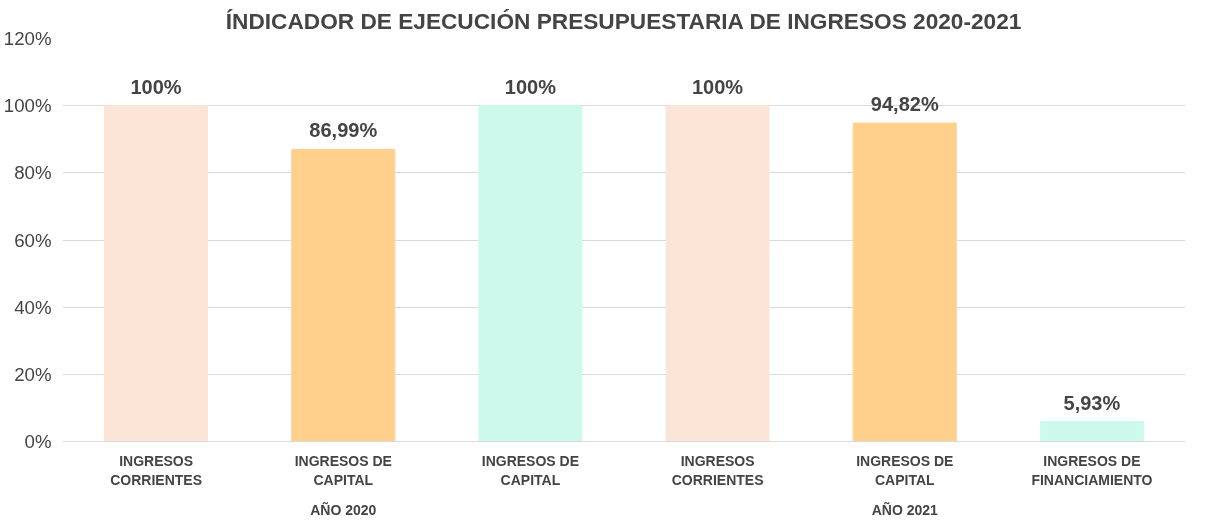 The image size is (1215, 532). I want to click on y-tick-label: 80%, so click(33, 173).